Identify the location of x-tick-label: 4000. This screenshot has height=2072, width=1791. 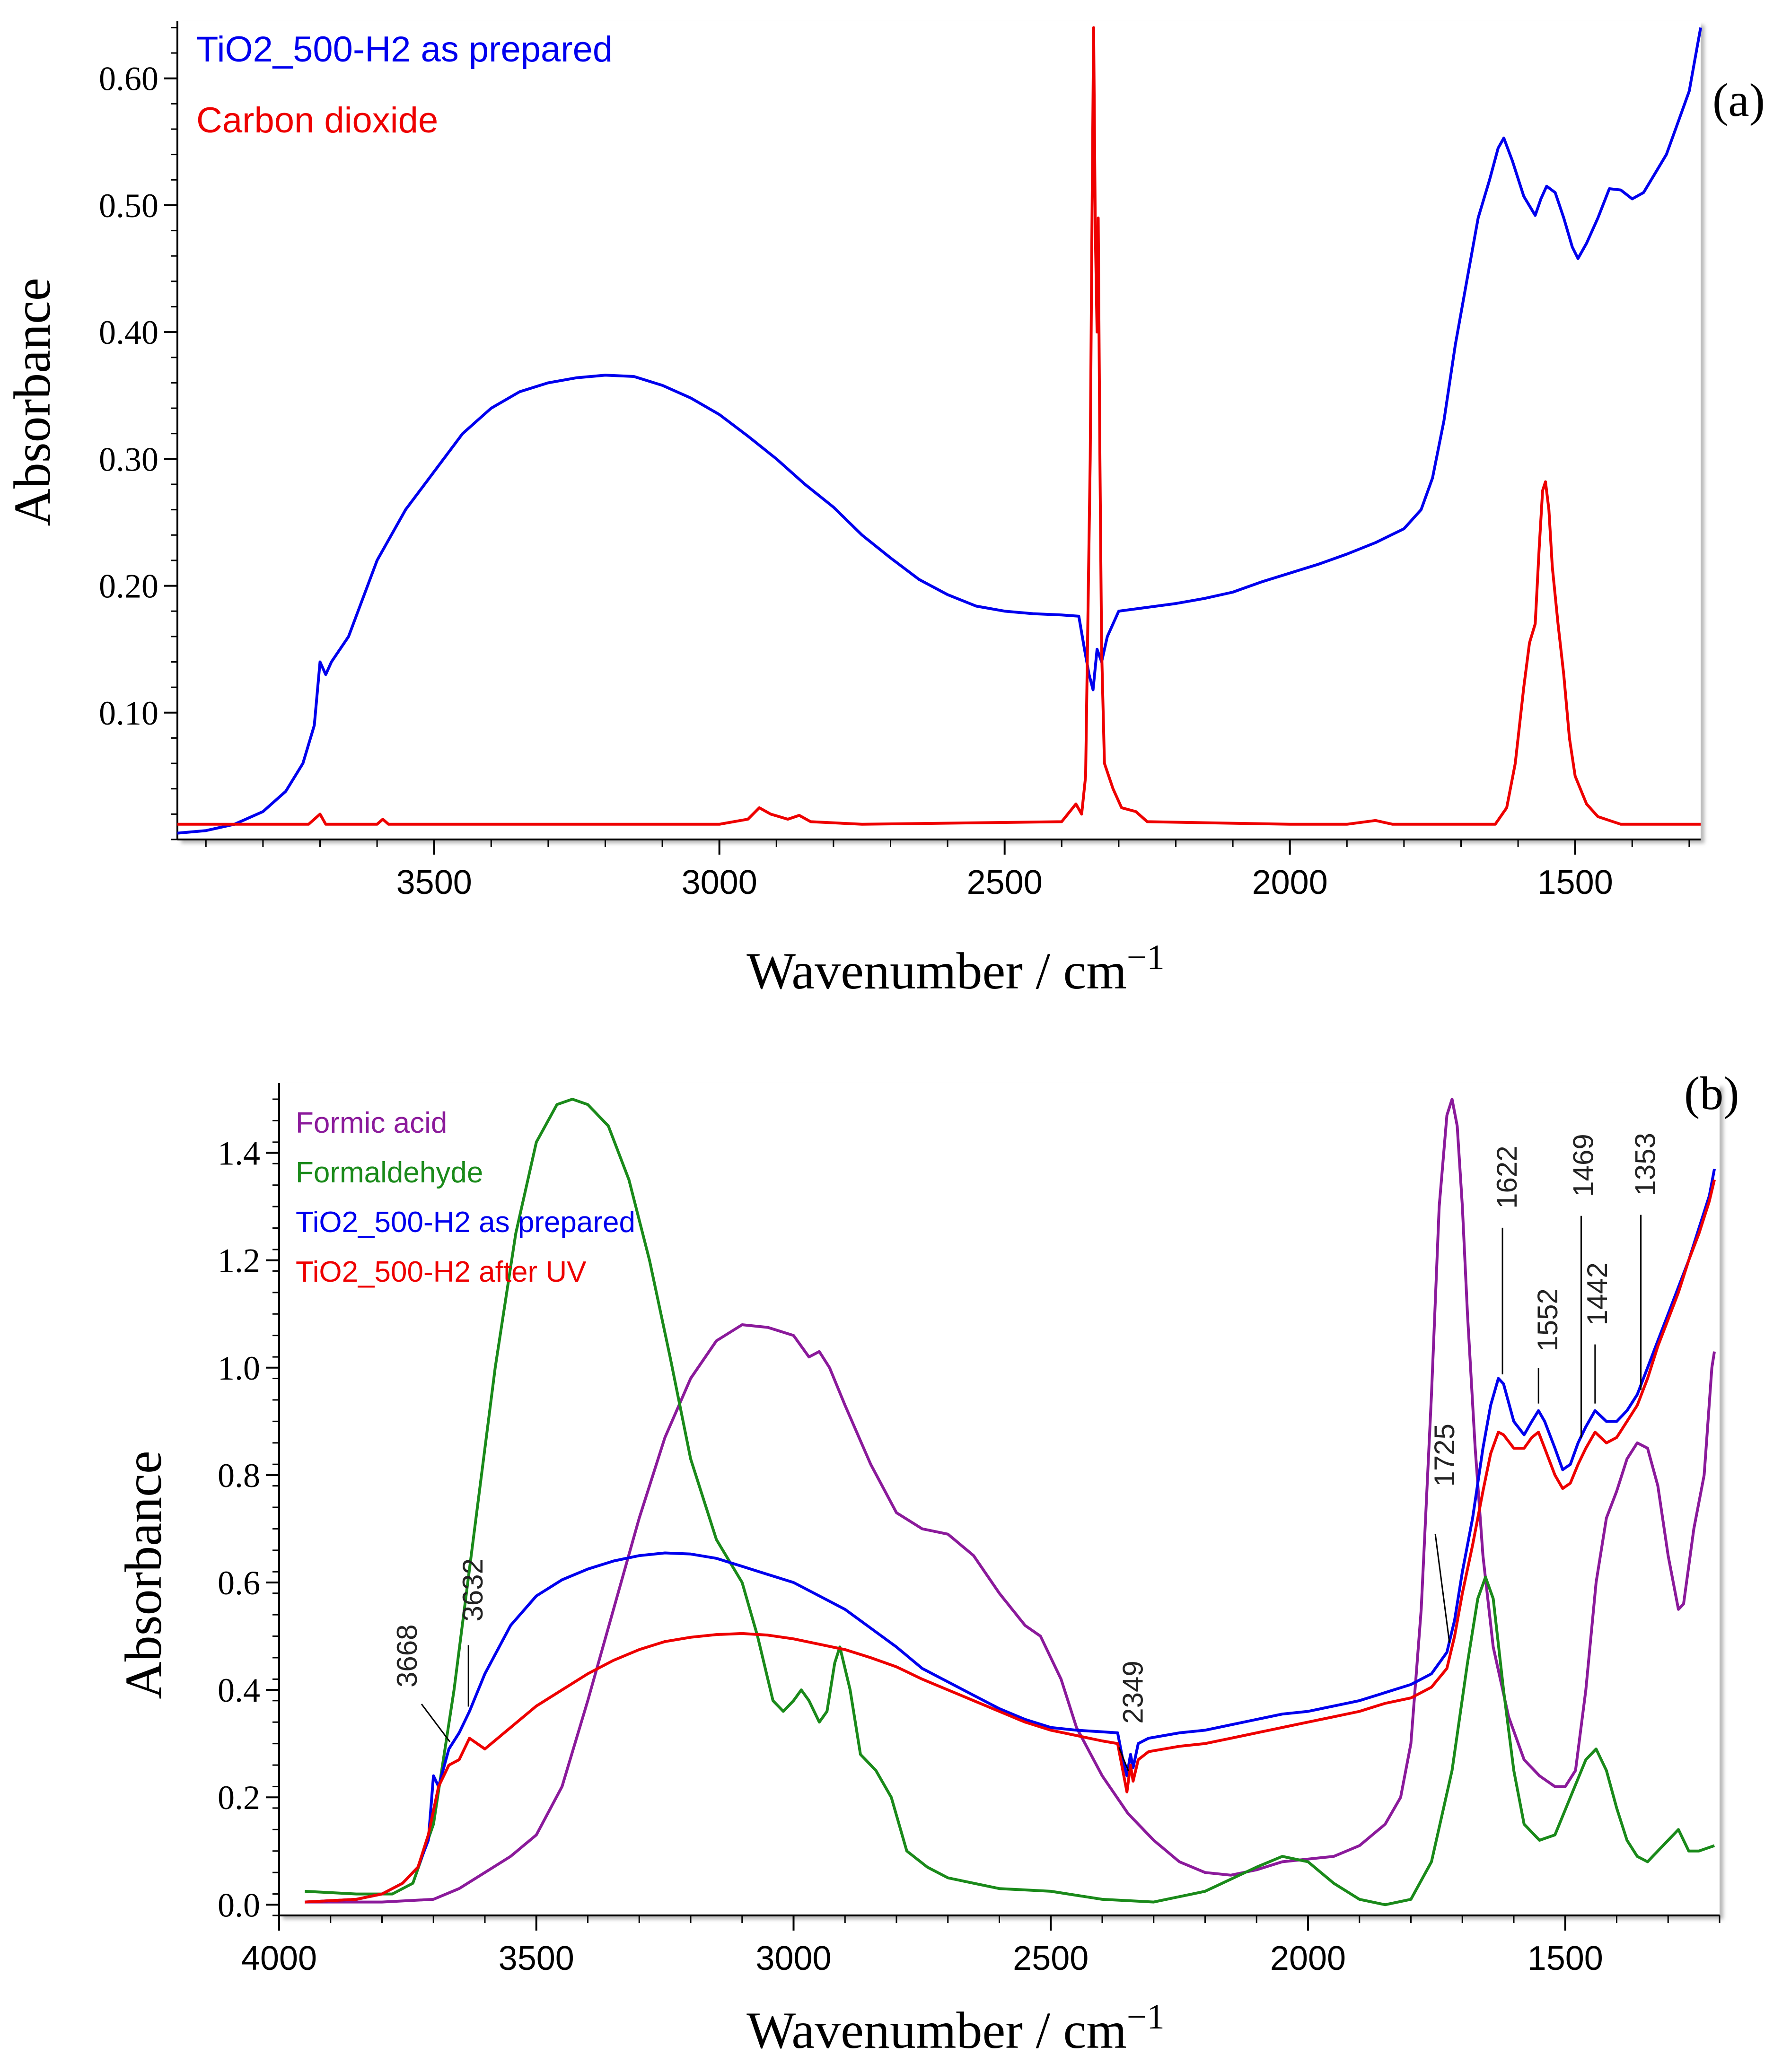
(279, 1958).